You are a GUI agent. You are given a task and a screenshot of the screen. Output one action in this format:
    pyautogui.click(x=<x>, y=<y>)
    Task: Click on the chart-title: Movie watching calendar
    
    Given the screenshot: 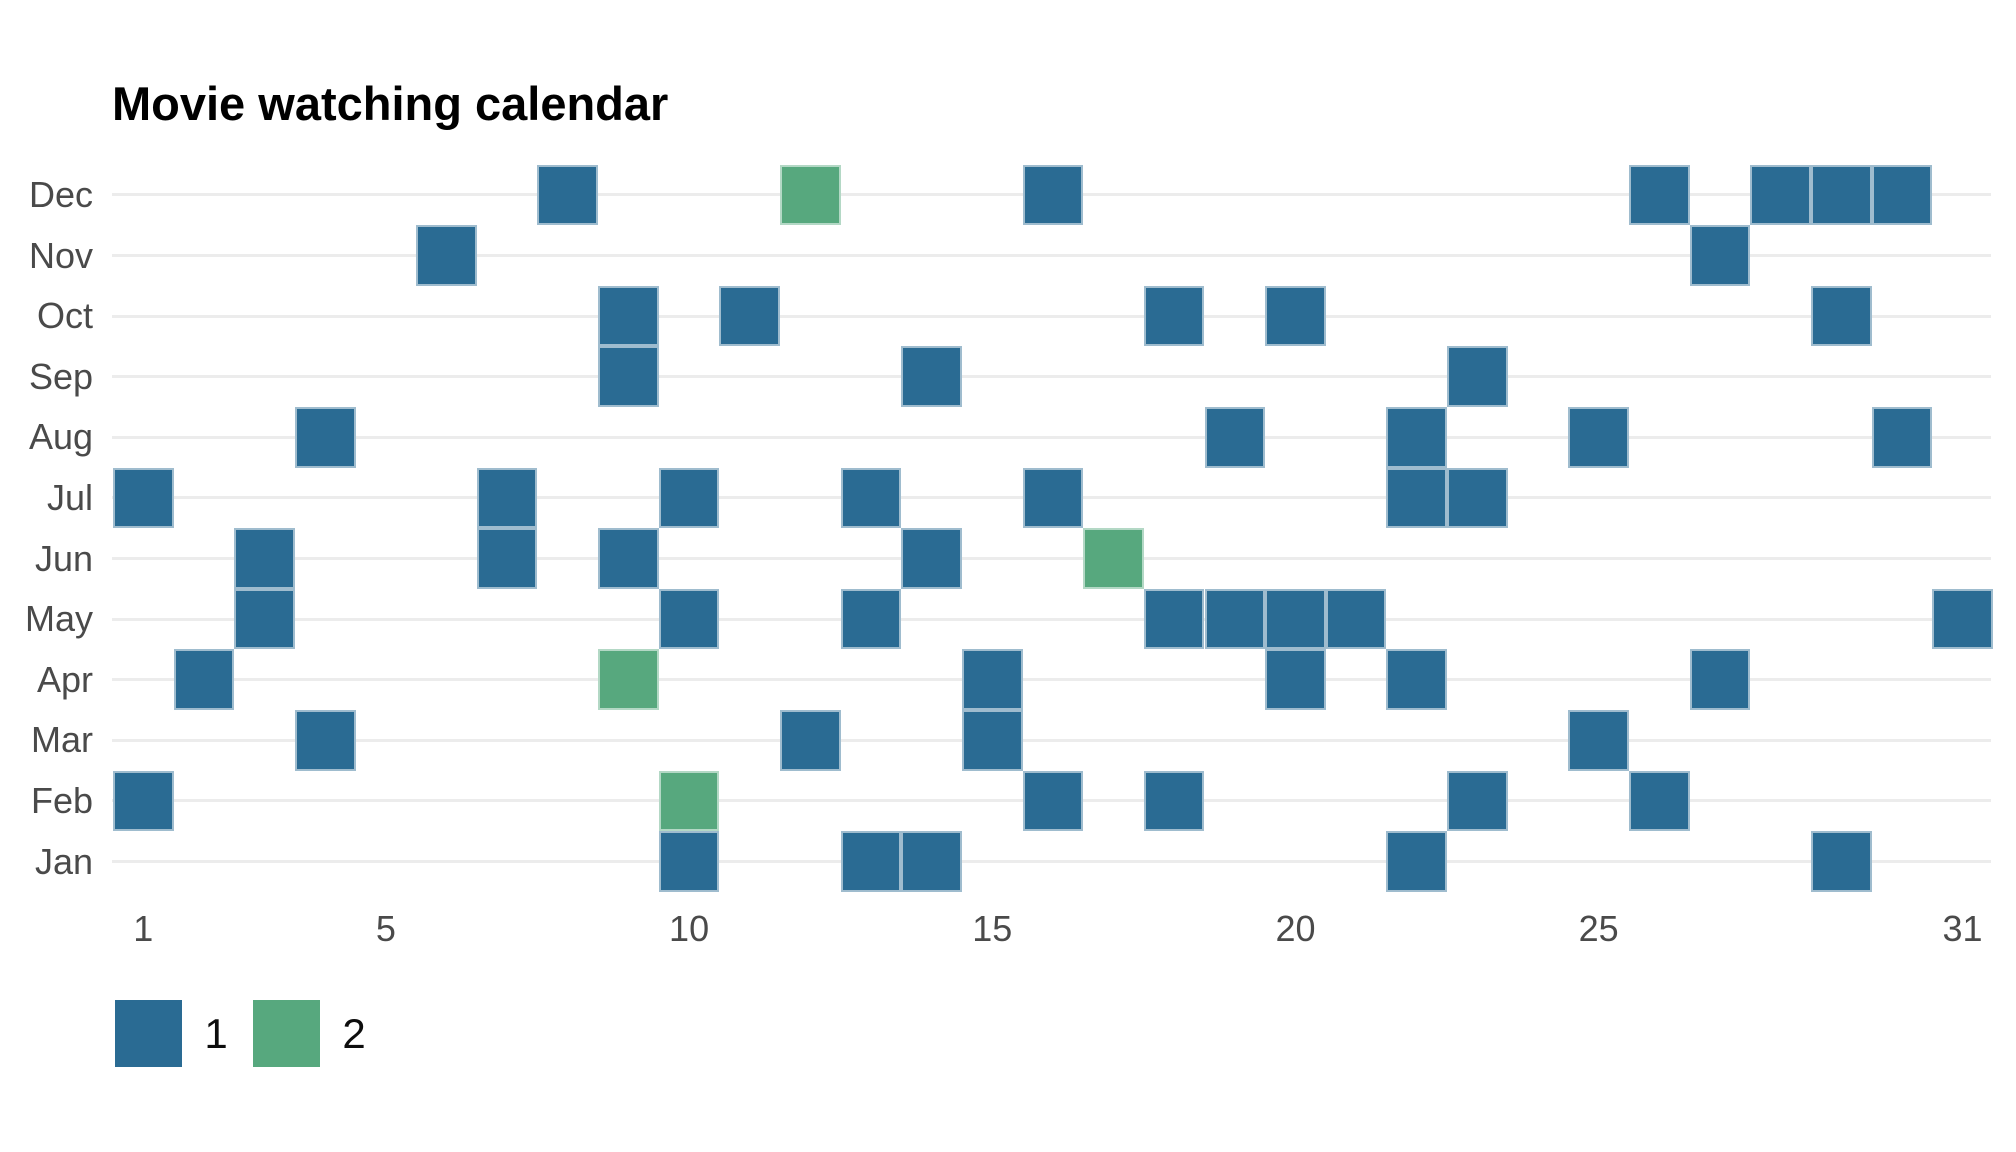 What is the action you would take?
    pyautogui.click(x=390, y=103)
    